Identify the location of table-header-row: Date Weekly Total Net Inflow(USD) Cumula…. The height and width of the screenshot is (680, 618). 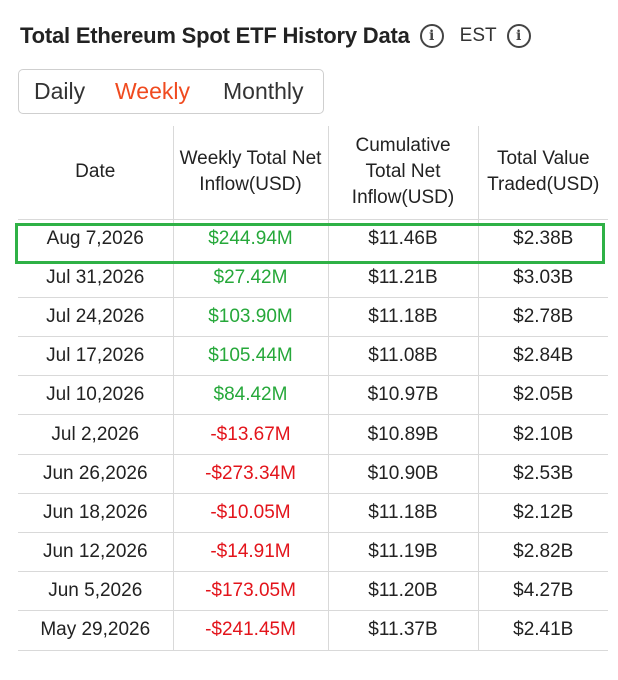
(313, 173).